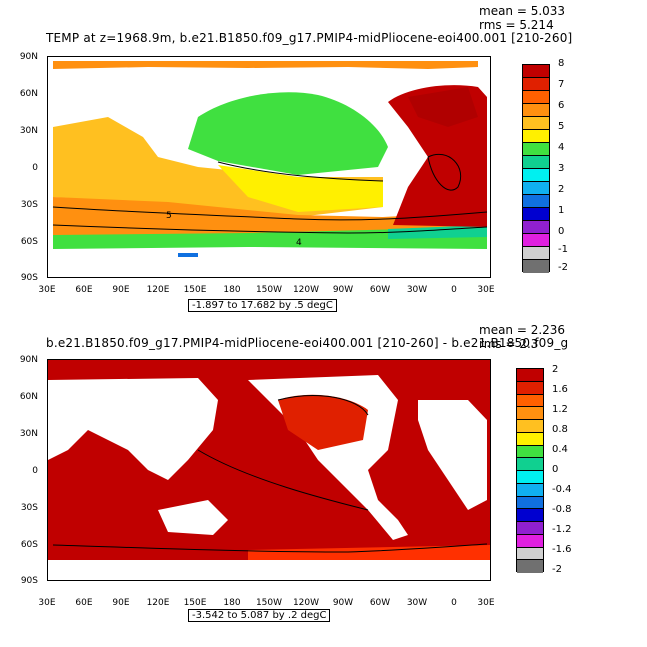  Describe the element at coordinates (35, 471) in the screenshot. I see `panel2-lat-label: 0` at that location.